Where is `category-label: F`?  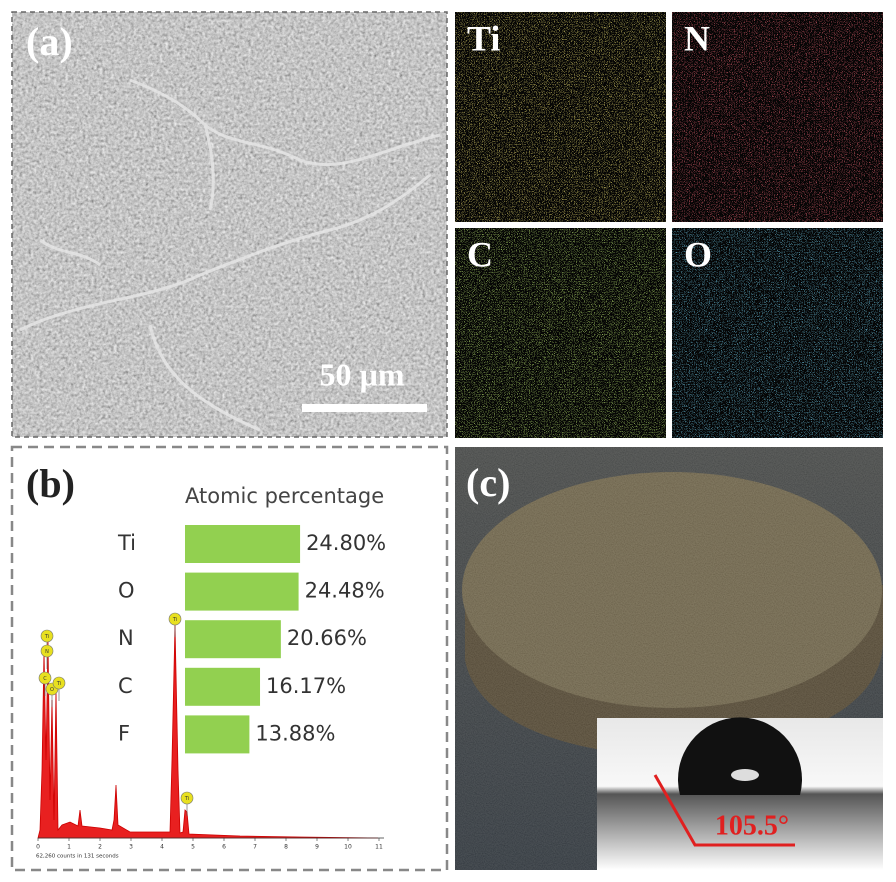 category-label: F is located at coordinates (124, 733).